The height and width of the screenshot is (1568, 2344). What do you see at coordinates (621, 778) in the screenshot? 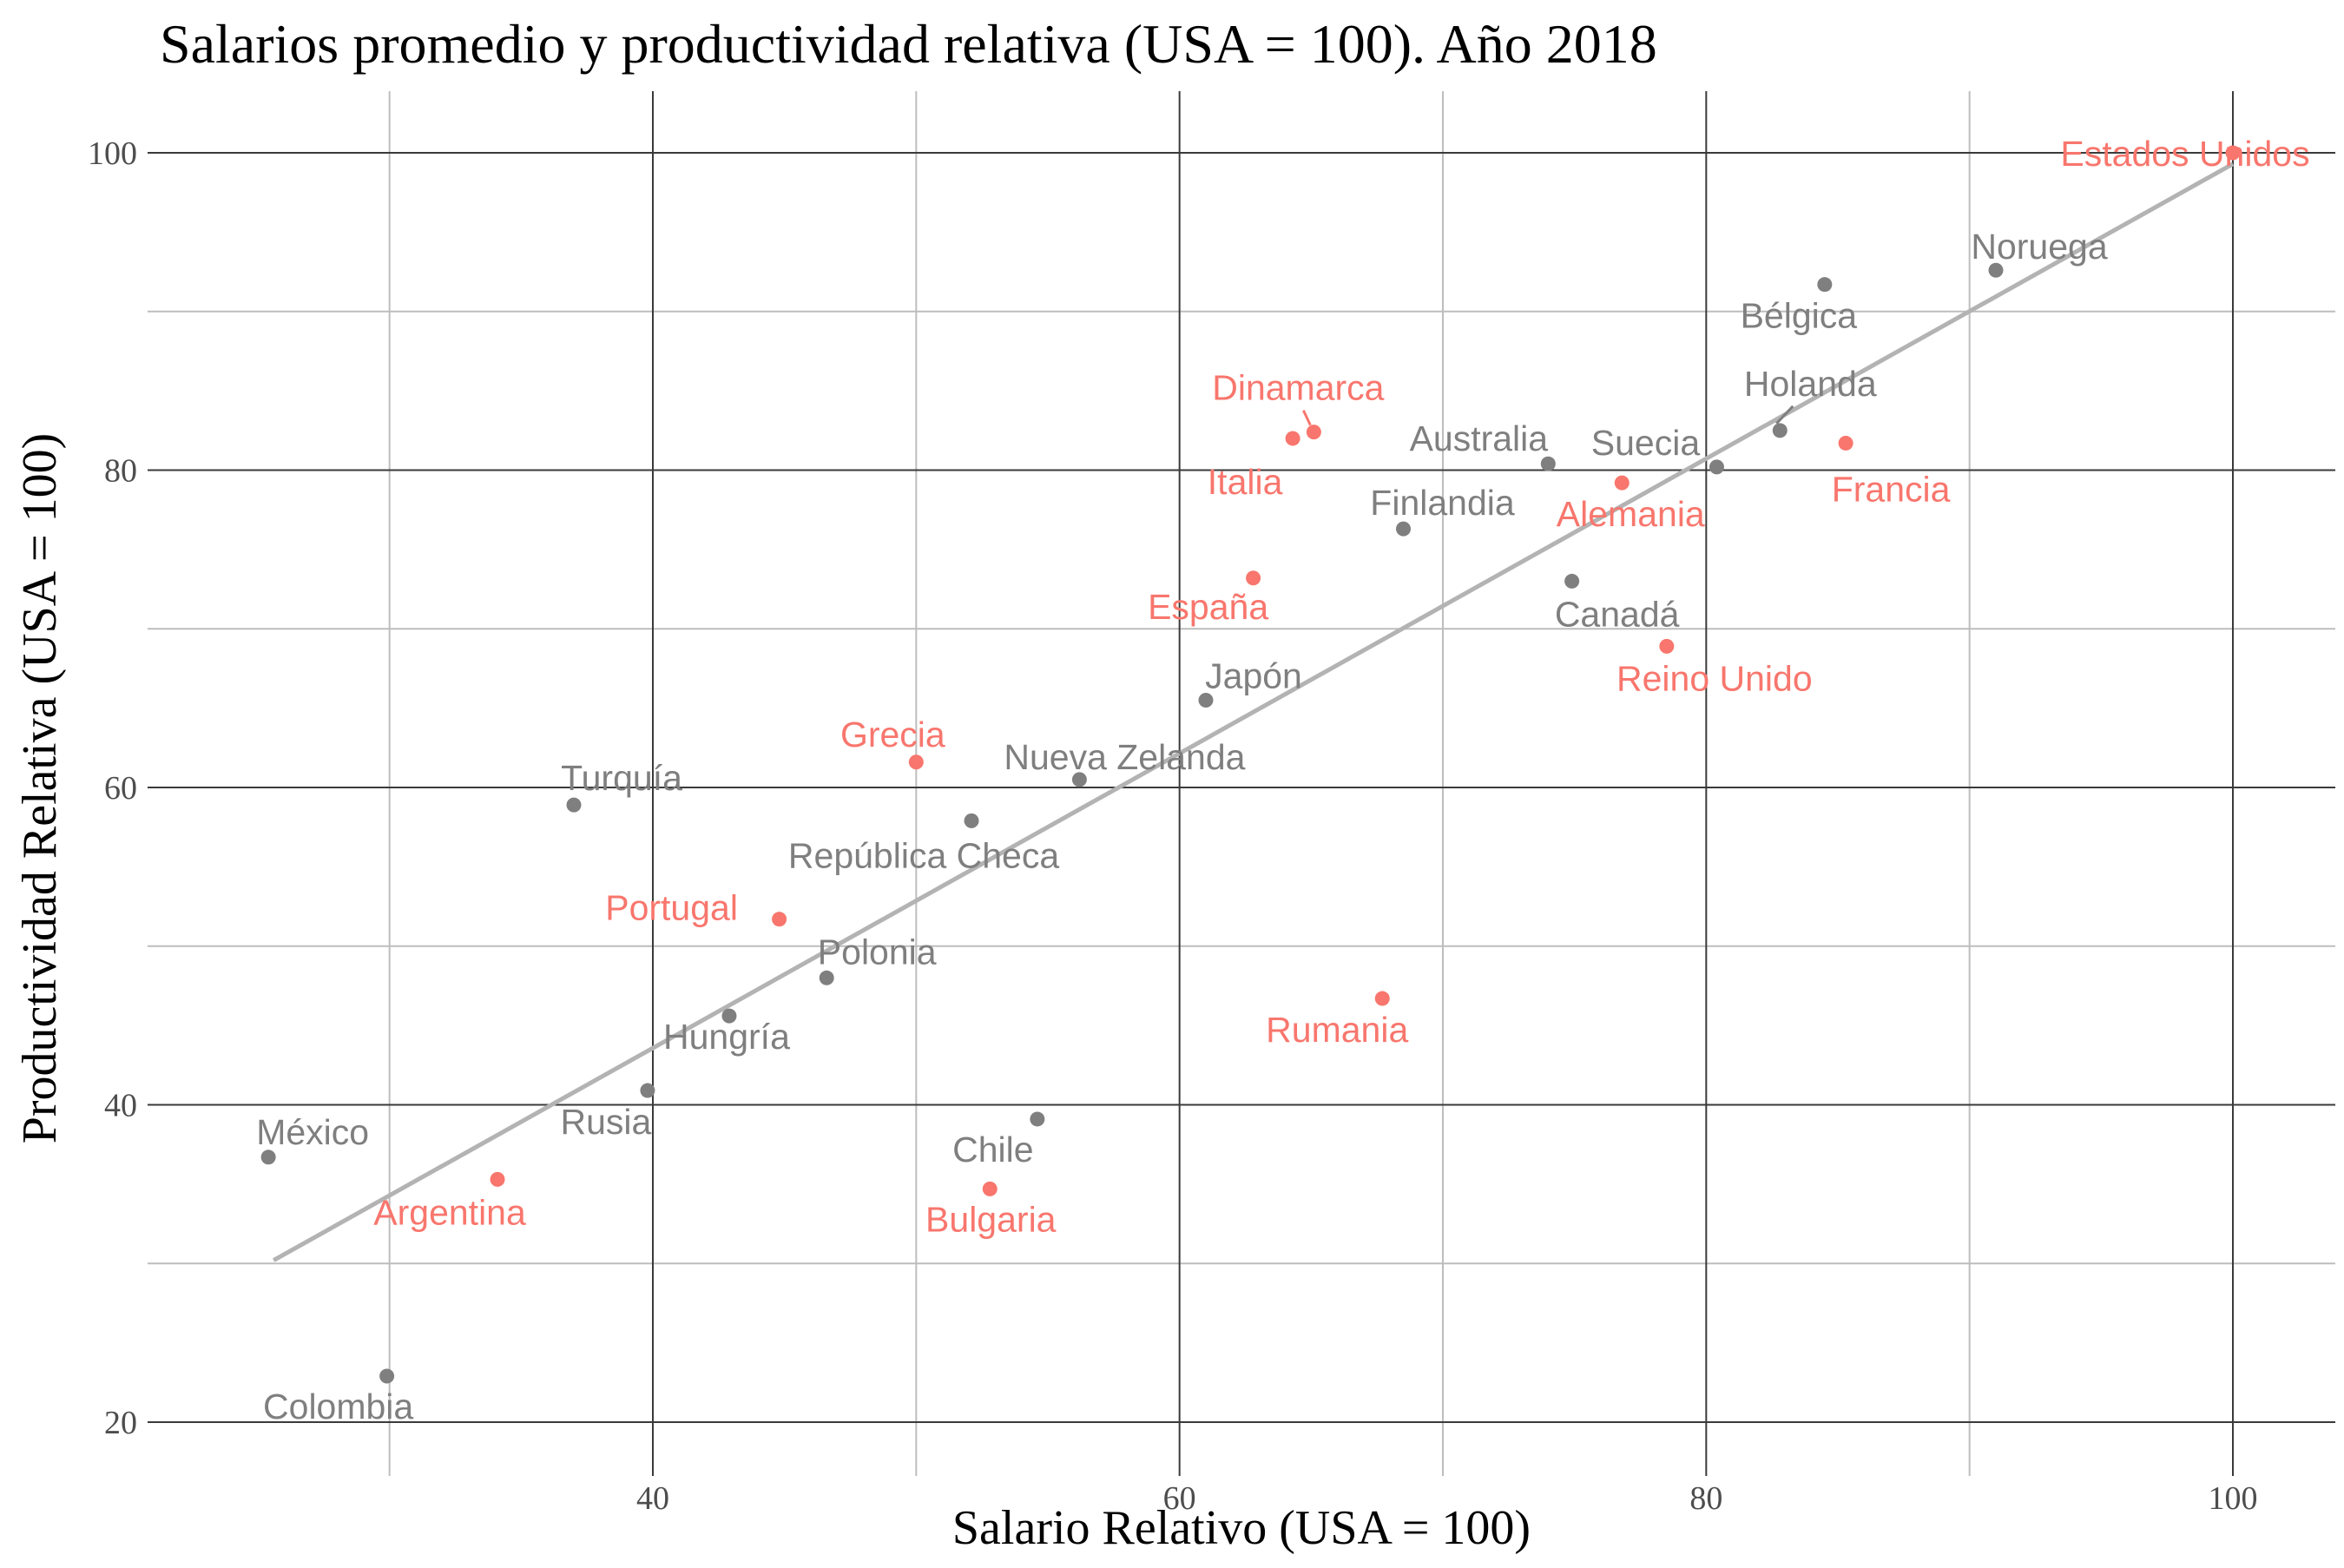
I see `point-label: Turquía` at bounding box center [621, 778].